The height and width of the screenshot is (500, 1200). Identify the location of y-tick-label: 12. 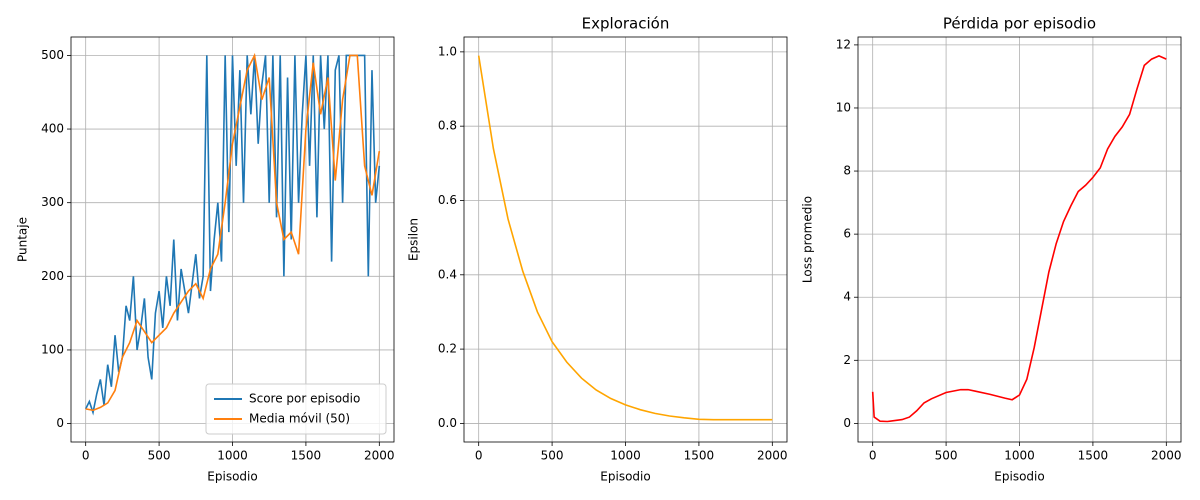
(843, 44).